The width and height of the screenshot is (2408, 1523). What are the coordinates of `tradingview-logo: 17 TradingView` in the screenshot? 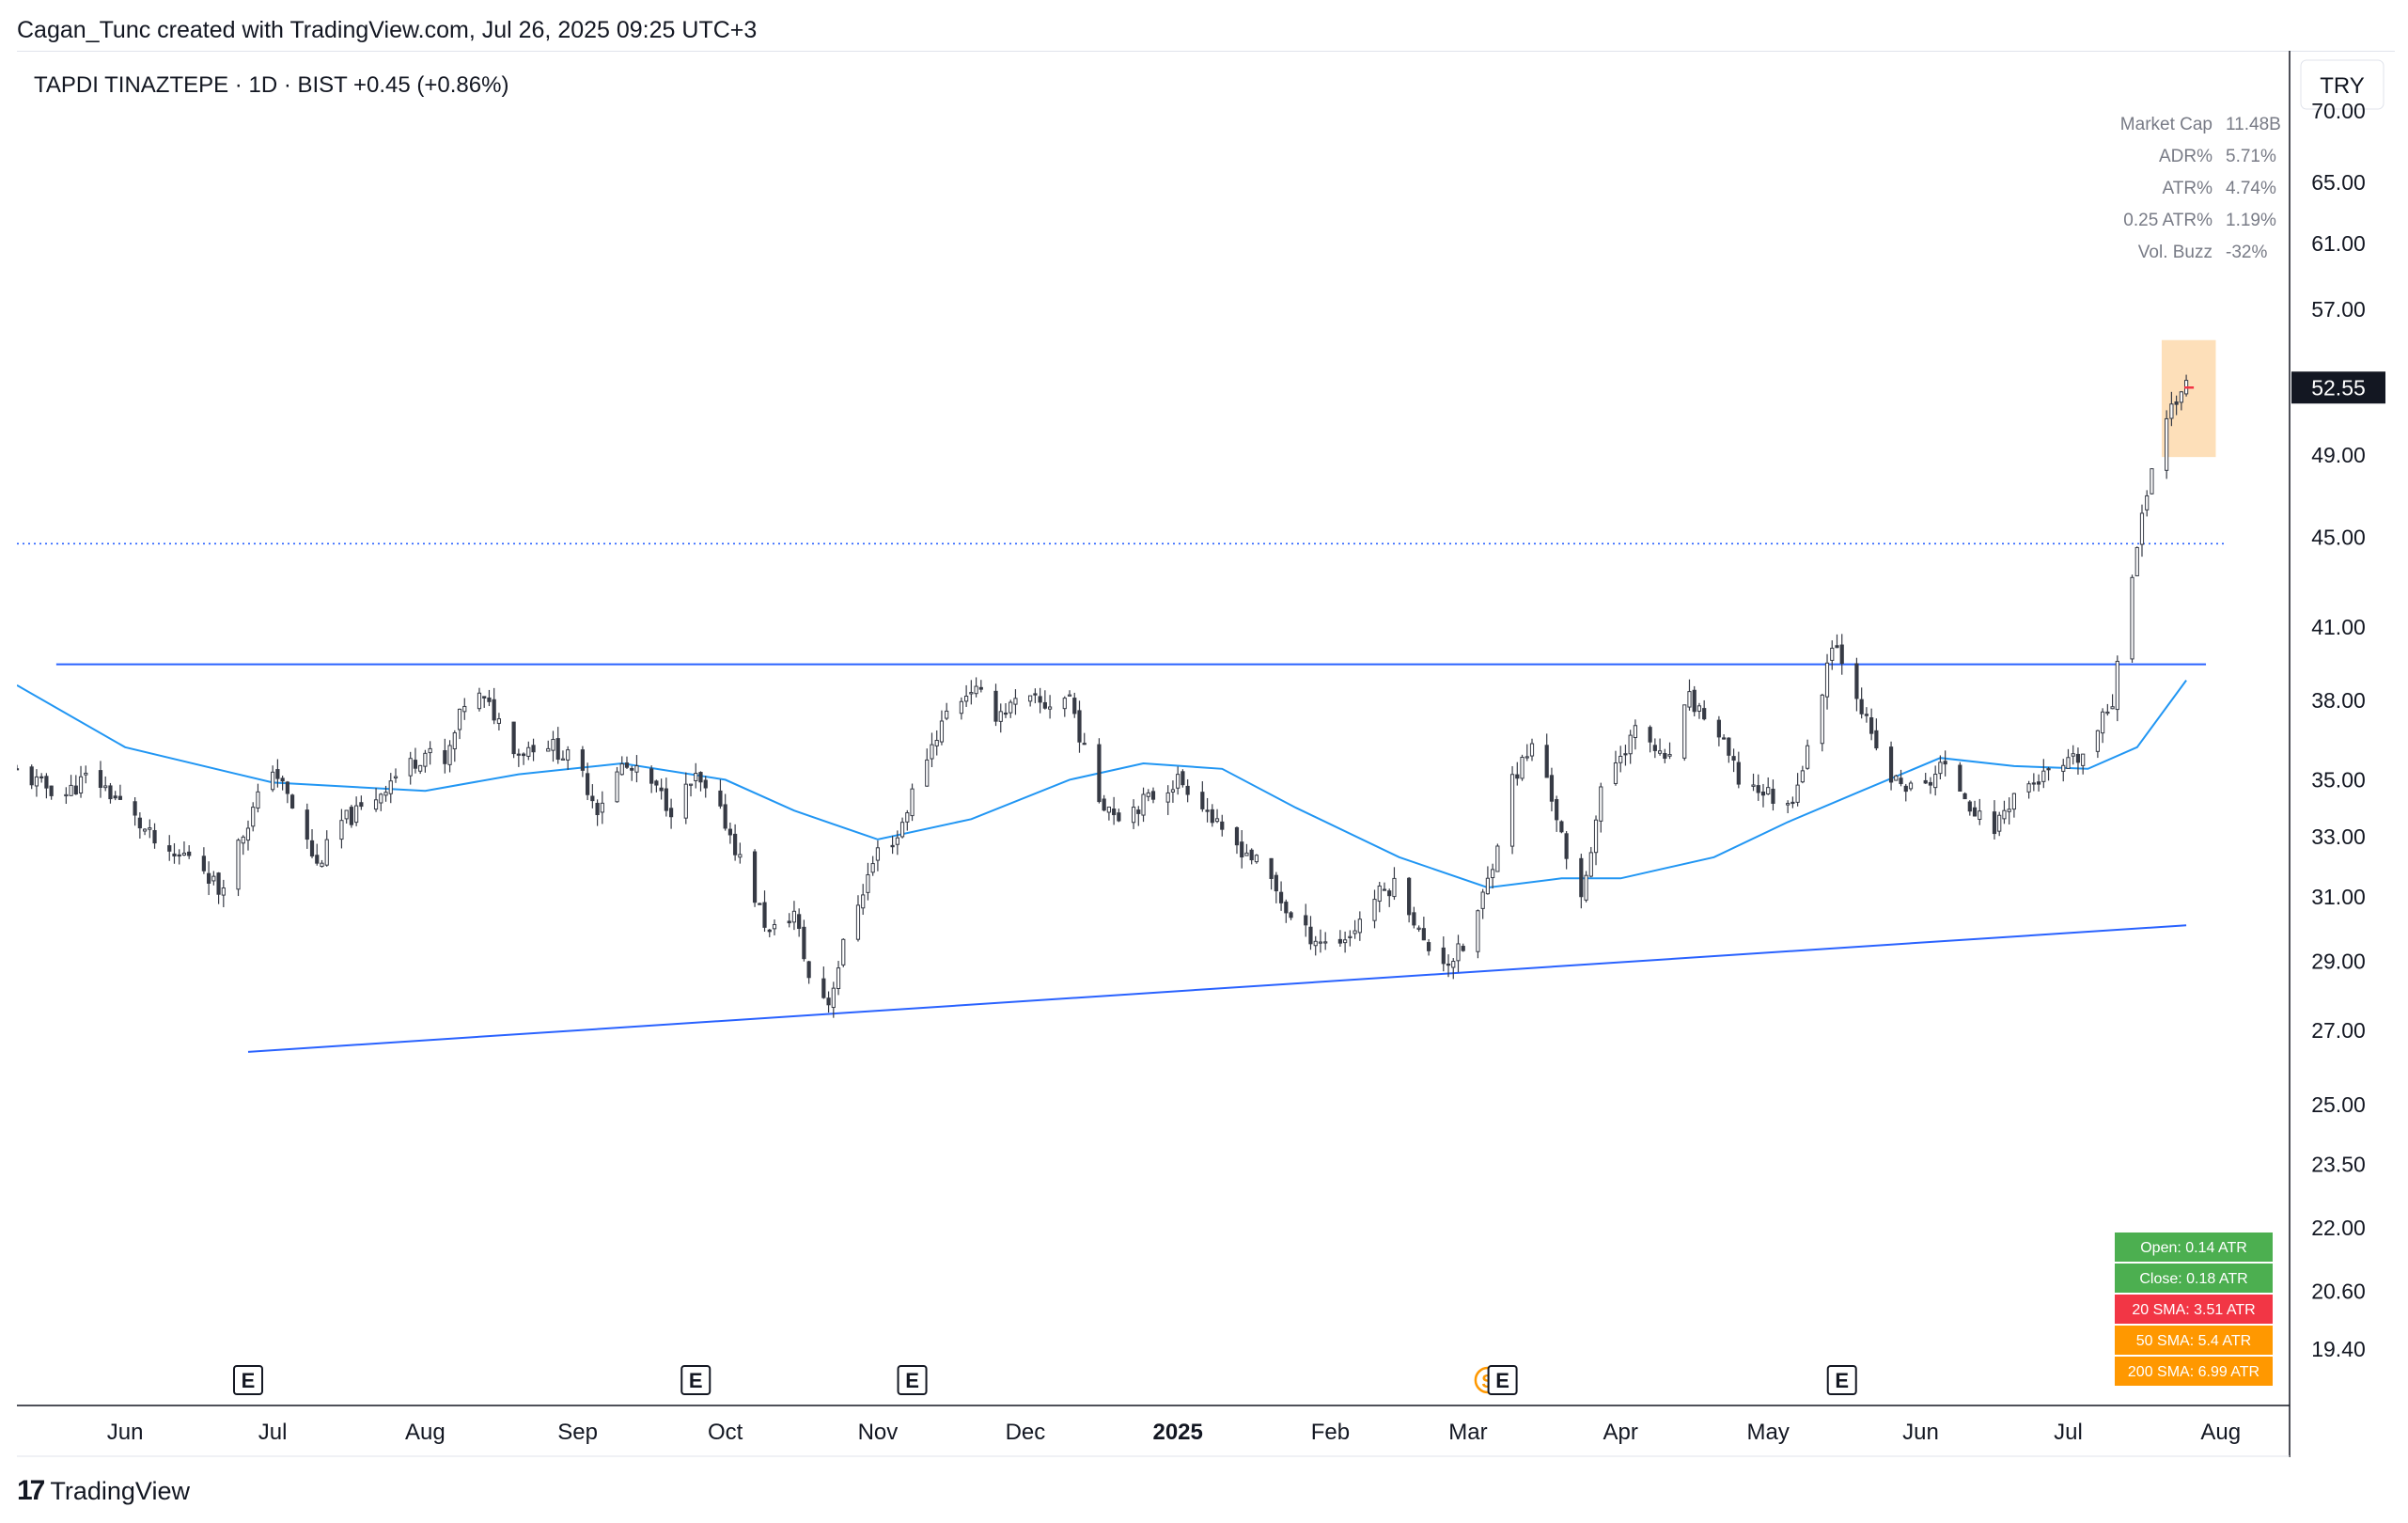 It's located at (103, 1491).